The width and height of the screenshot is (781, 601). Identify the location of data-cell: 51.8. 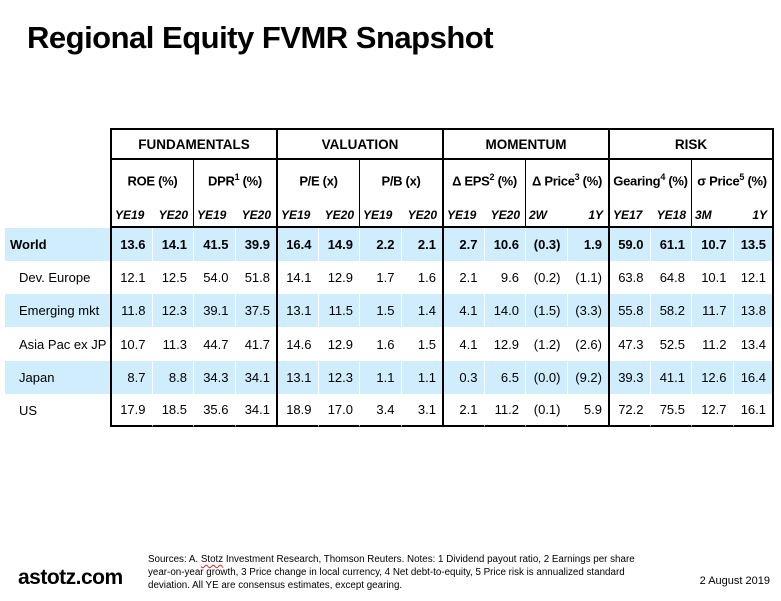
(255, 278).